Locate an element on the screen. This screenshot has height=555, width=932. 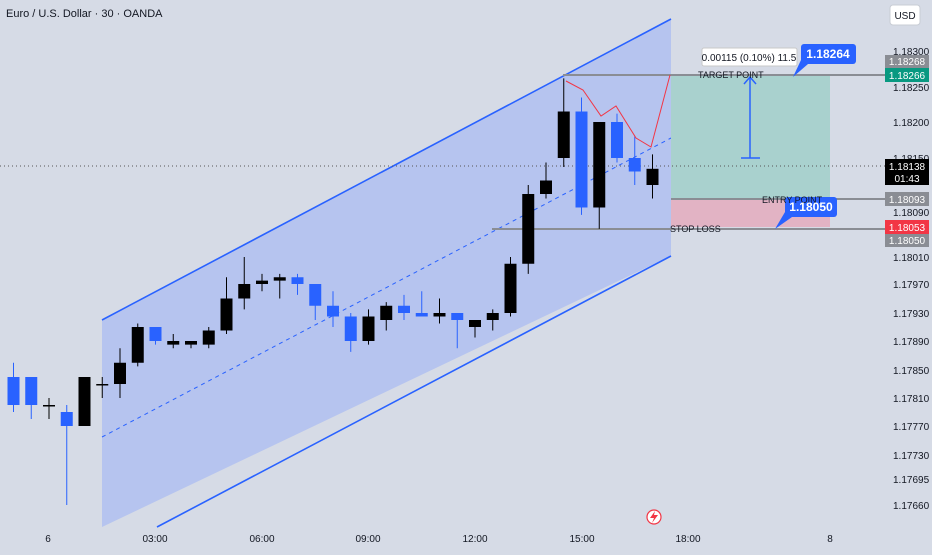
entry-callout-text: 1.18050 is located at coordinates (811, 207).